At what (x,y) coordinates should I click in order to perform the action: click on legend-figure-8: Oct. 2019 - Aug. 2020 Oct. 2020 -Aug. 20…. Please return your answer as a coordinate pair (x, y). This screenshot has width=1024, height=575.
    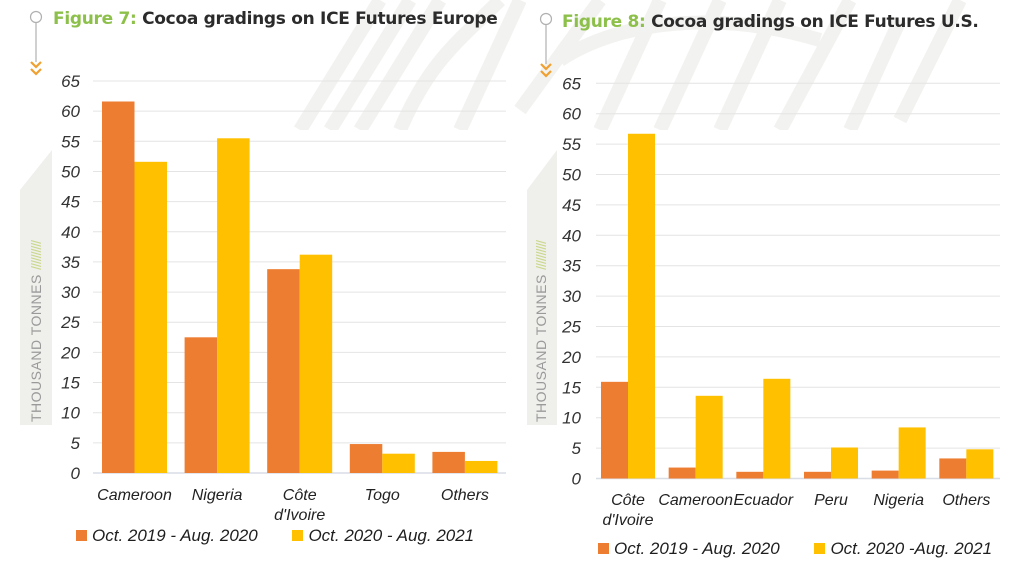
    Looking at the image, I should click on (810, 549).